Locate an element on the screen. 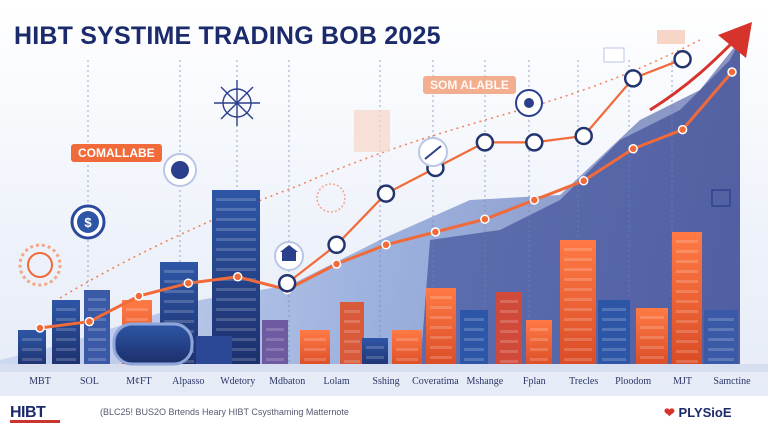  pen-icon is located at coordinates (433, 152).